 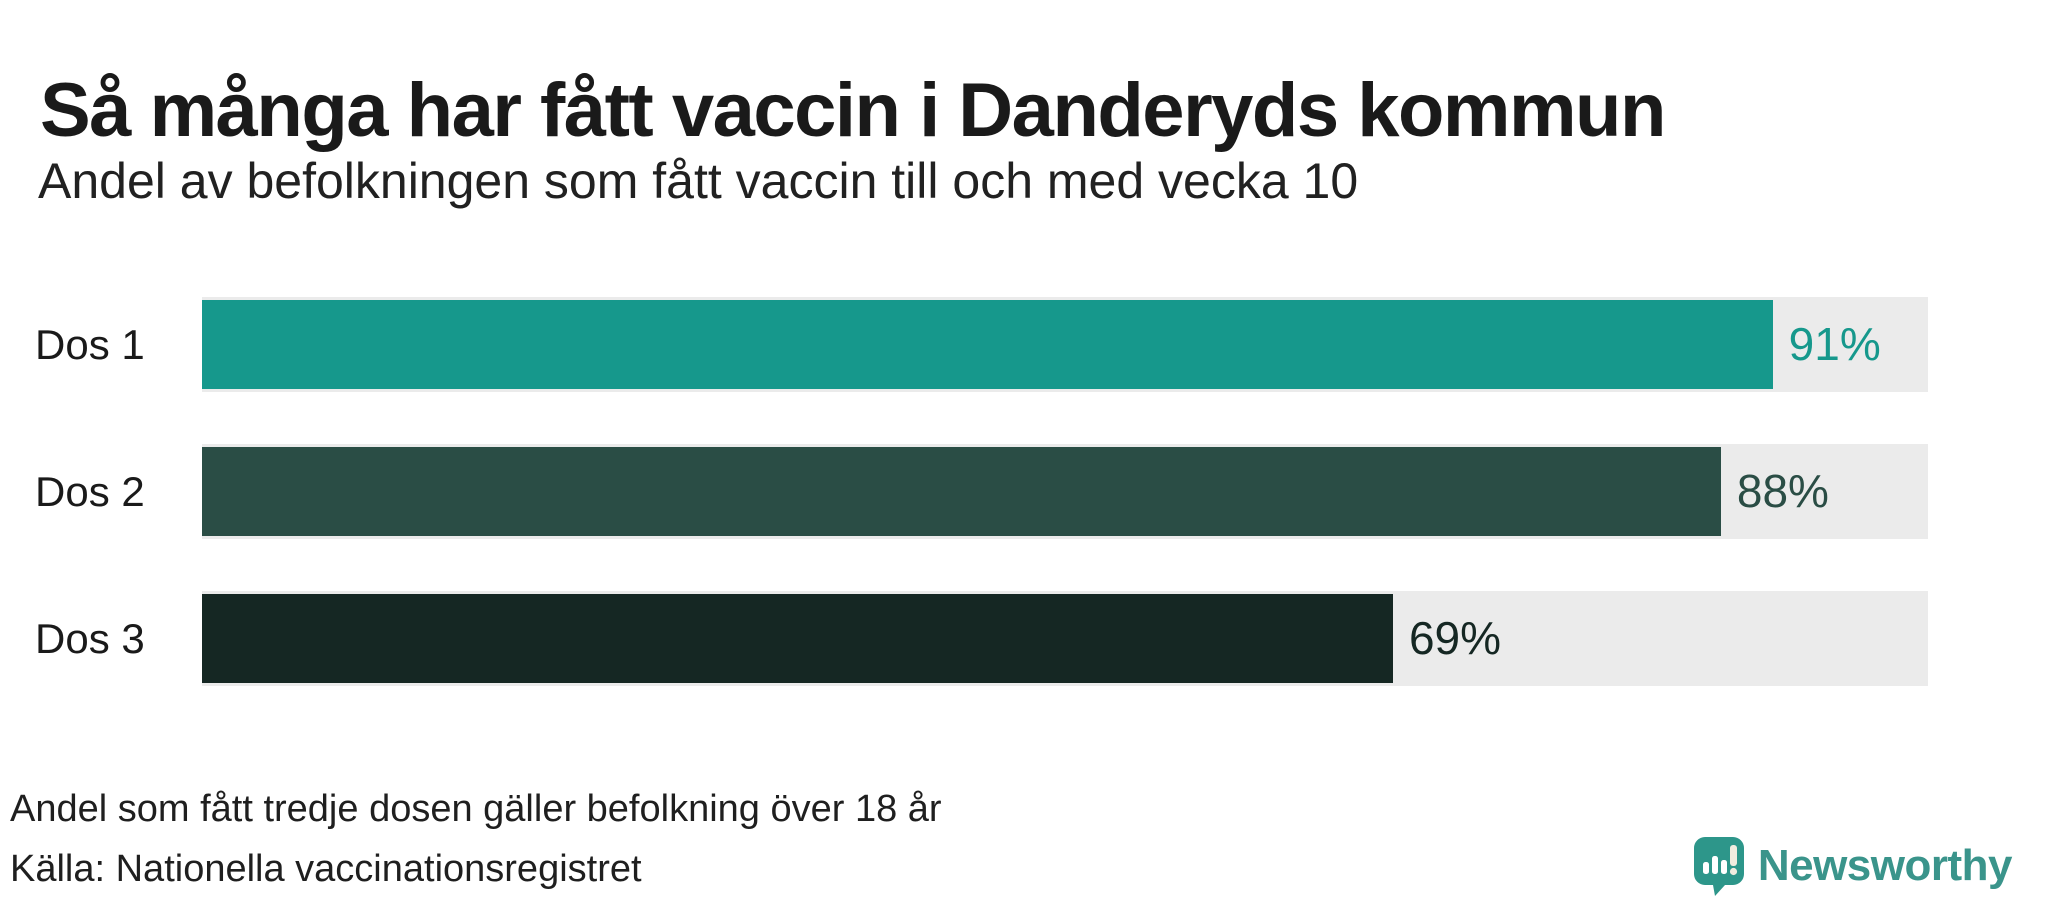 I want to click on bar-value-label: 91%, so click(x=1834, y=344).